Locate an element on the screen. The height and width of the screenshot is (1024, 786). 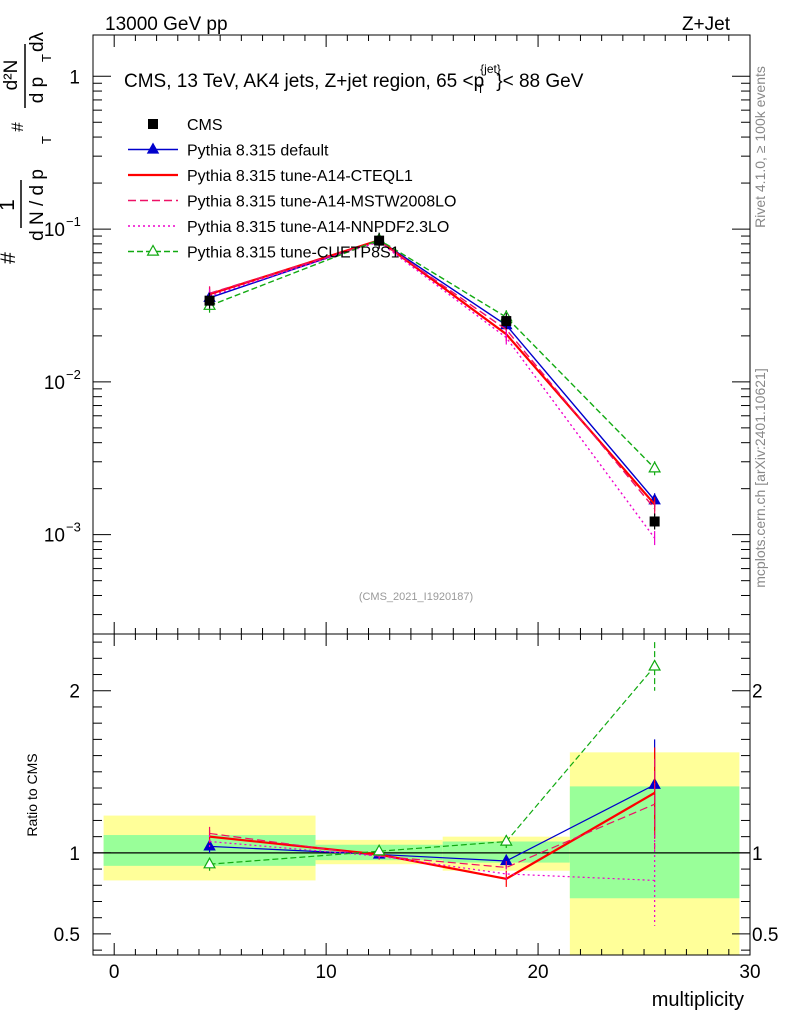
ratio-y-axis-label: Ratio to CMS is located at coordinates (32, 794).